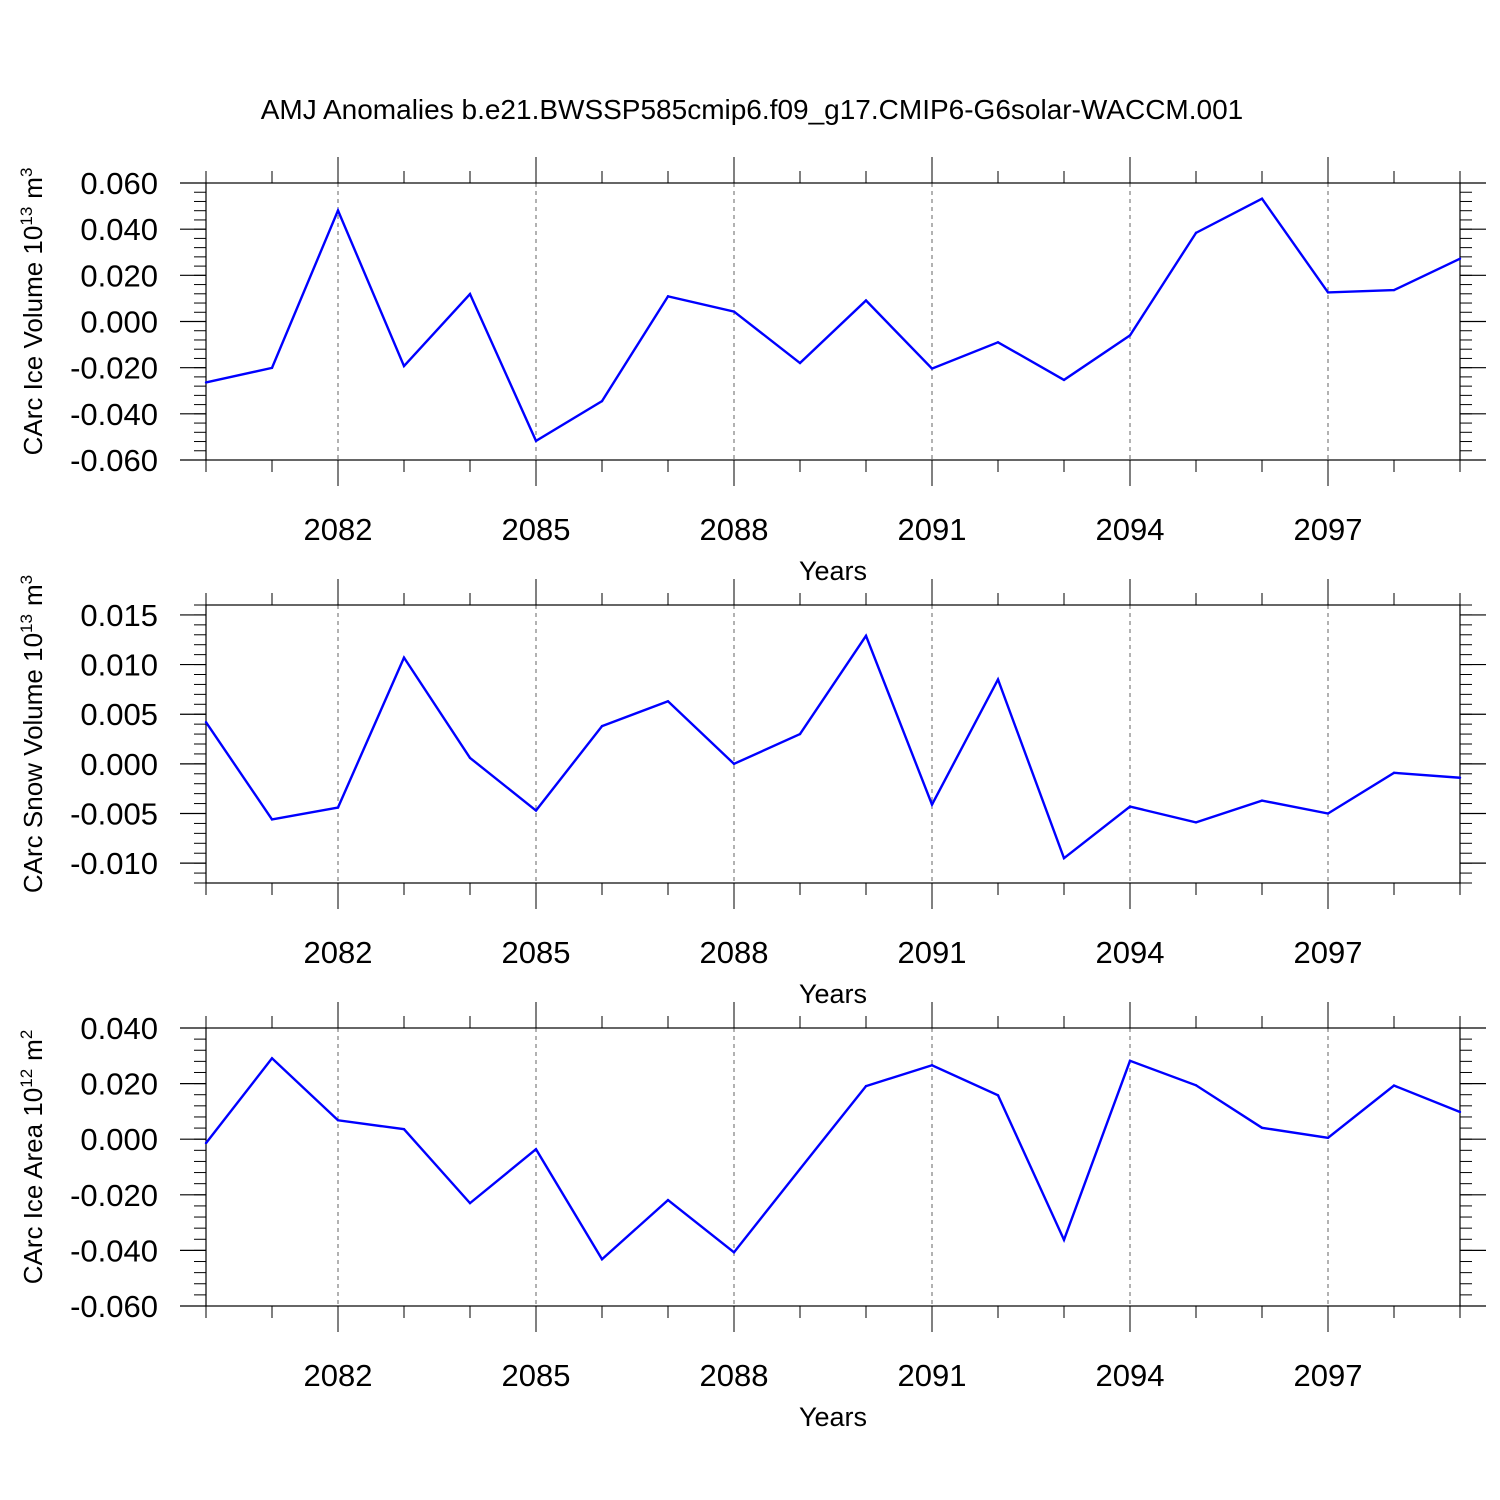 This screenshot has height=1500, width=1500. Describe the element at coordinates (119, 183) in the screenshot. I see `y-tick-label: 0.060` at that location.